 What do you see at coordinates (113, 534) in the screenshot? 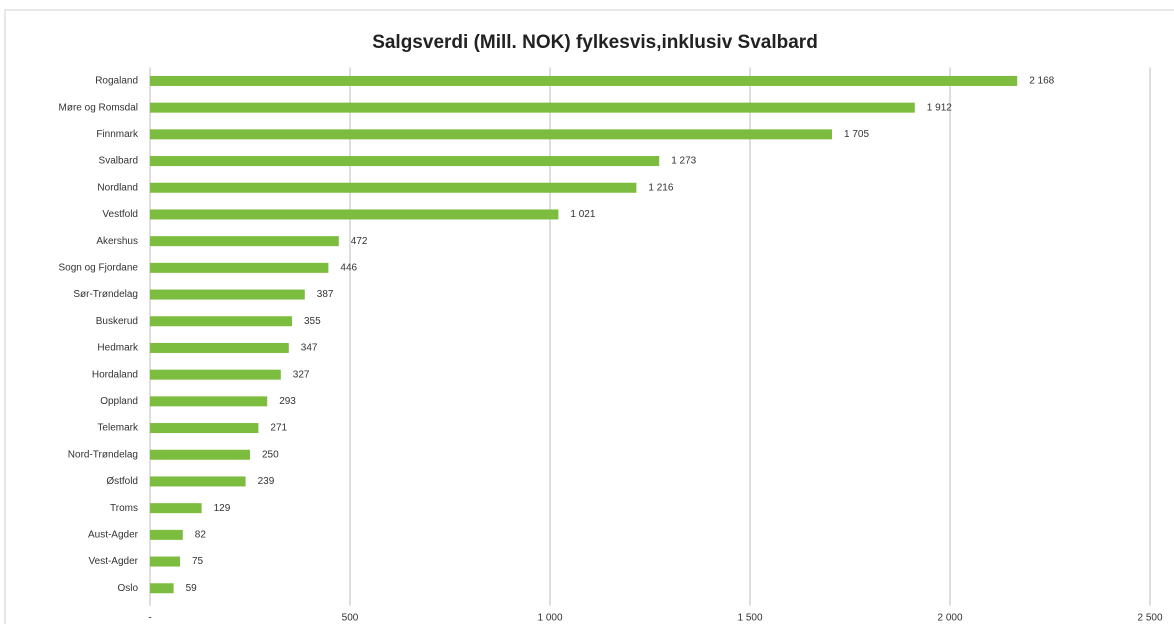
I see `y-tick-label: Aust-Agder` at bounding box center [113, 534].